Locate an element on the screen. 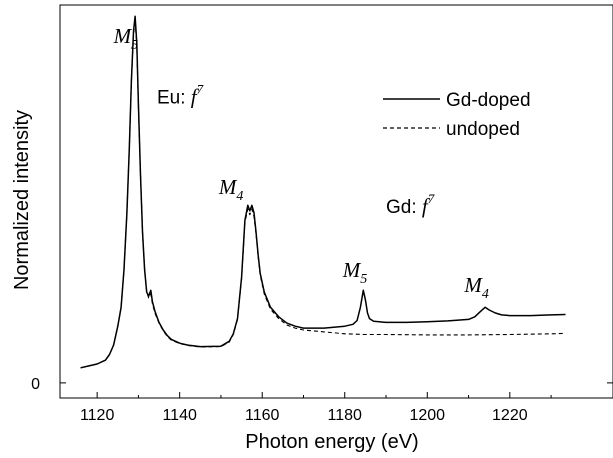 The width and height of the screenshot is (613, 458). legend-label-undoped: undoped is located at coordinates (483, 129).